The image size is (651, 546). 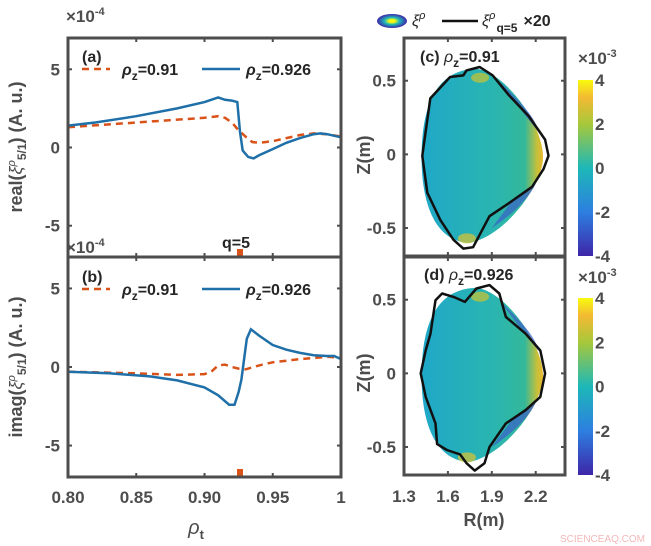 What do you see at coordinates (469, 277) in the screenshot?
I see `panel-d-title: (d) ρz=0.926` at bounding box center [469, 277].